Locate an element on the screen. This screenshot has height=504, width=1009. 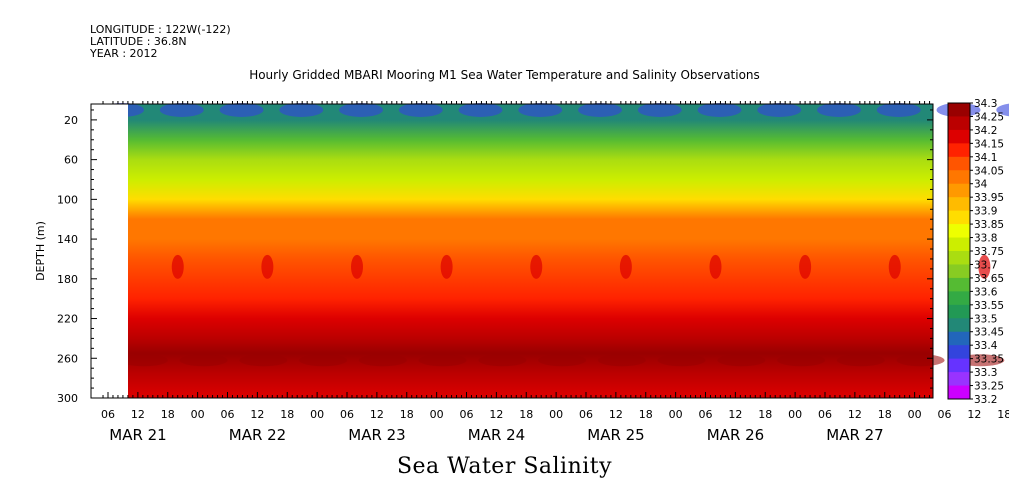
latitude-label: LATITUDE : 36.8N is located at coordinates (138, 41).